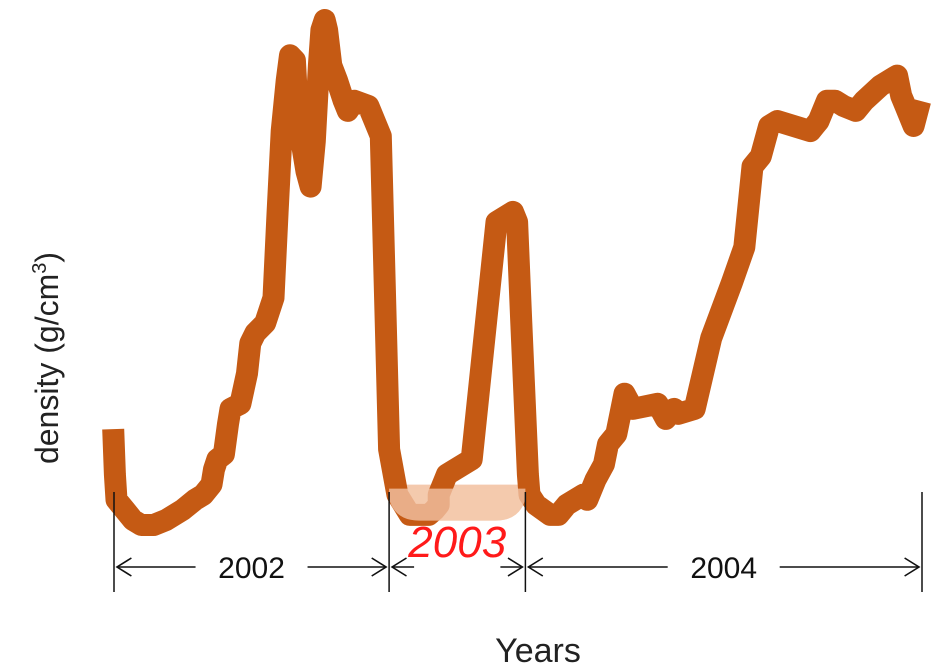  What do you see at coordinates (457, 504) in the screenshot?
I see `highlight-overlay` at bounding box center [457, 504].